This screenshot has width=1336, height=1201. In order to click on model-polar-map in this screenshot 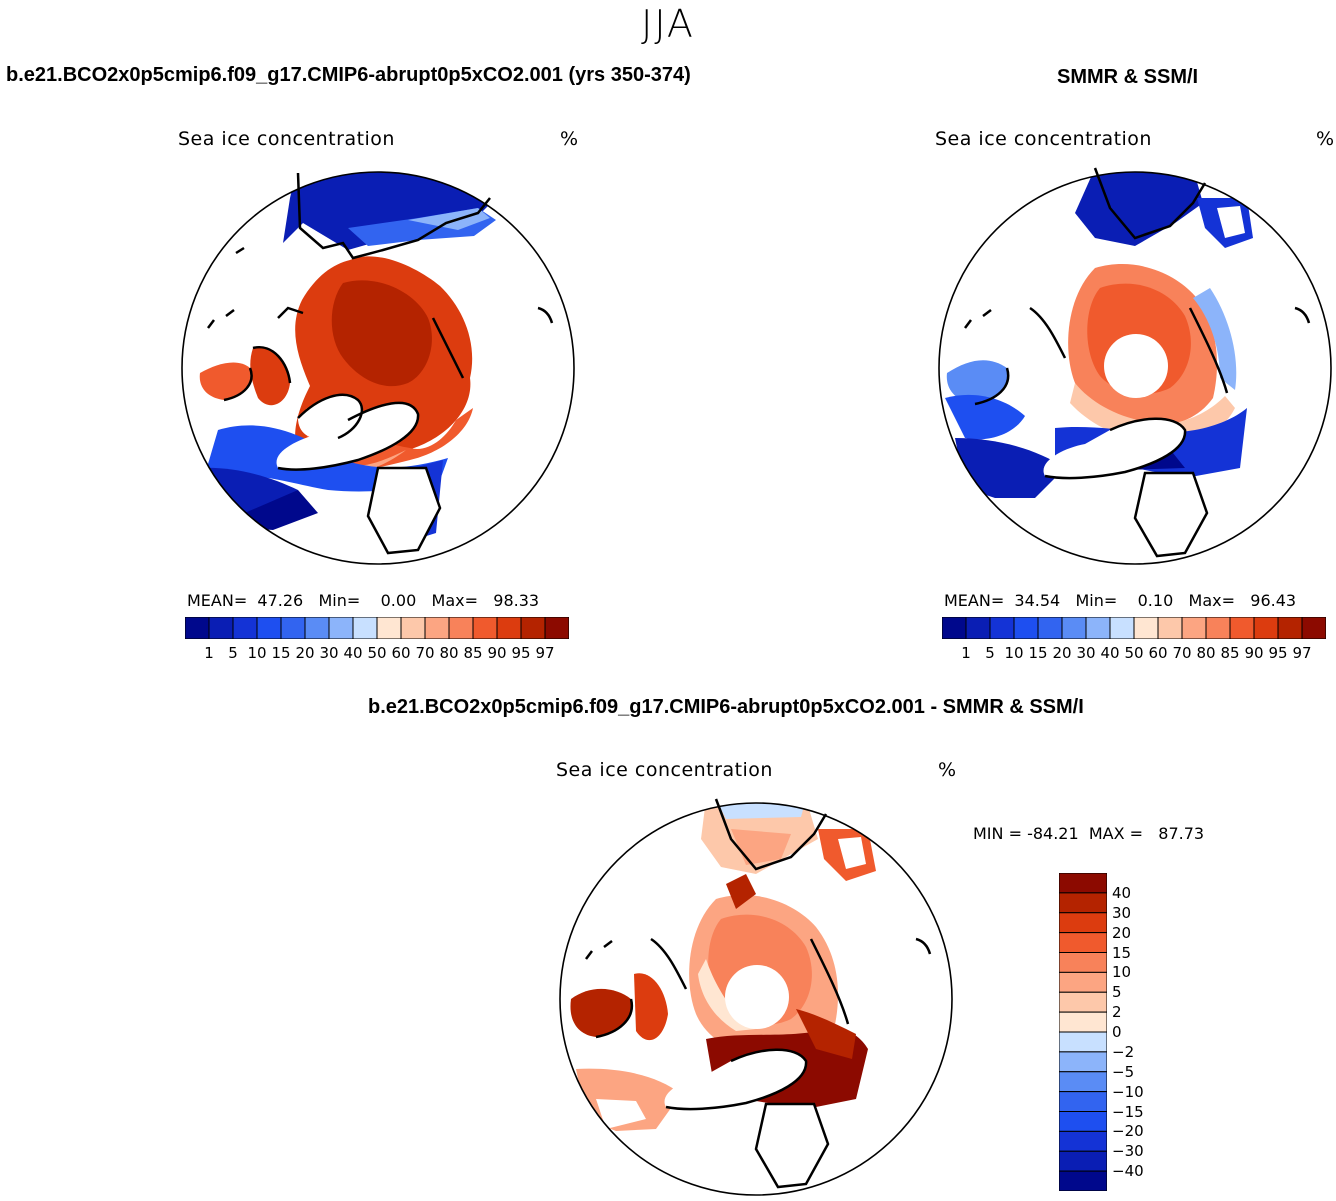, I will do `click(378, 368)`.